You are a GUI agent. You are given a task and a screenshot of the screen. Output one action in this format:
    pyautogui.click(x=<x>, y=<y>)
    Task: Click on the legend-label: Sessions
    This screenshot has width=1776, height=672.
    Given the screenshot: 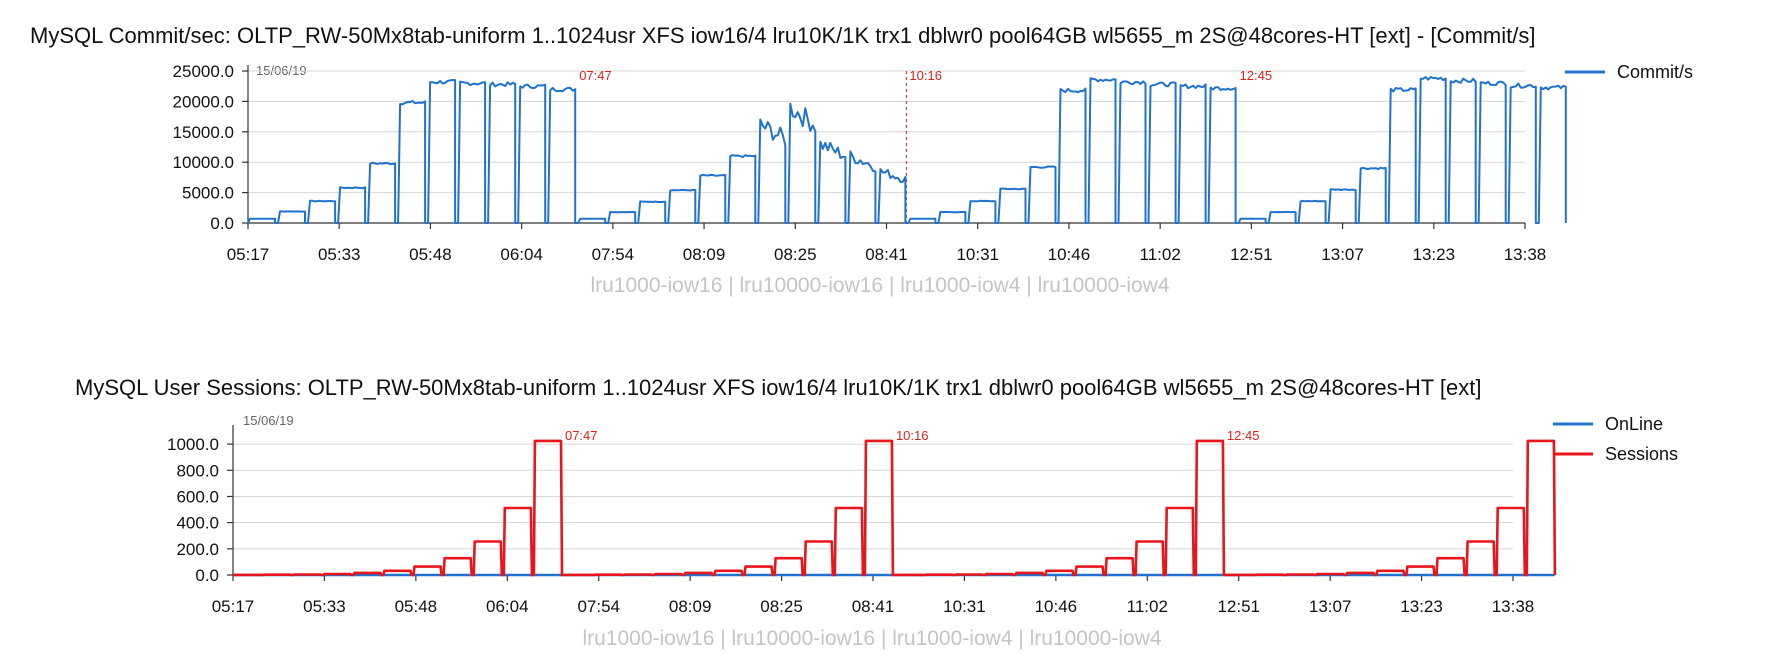 What is the action you would take?
    pyautogui.click(x=1641, y=454)
    